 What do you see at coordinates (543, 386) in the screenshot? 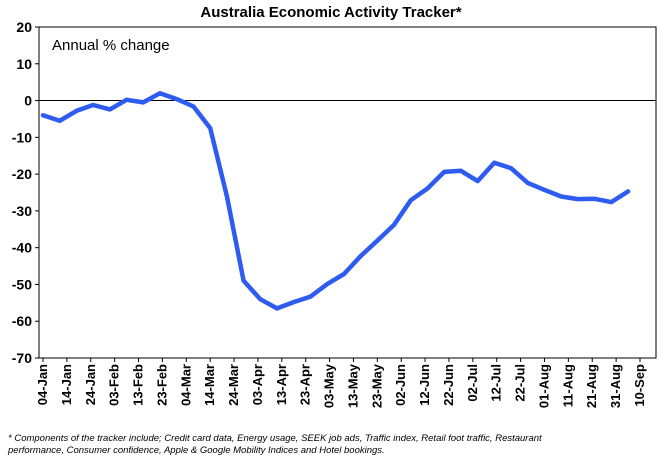
I see `x-tick-label: 01-Aug` at bounding box center [543, 386].